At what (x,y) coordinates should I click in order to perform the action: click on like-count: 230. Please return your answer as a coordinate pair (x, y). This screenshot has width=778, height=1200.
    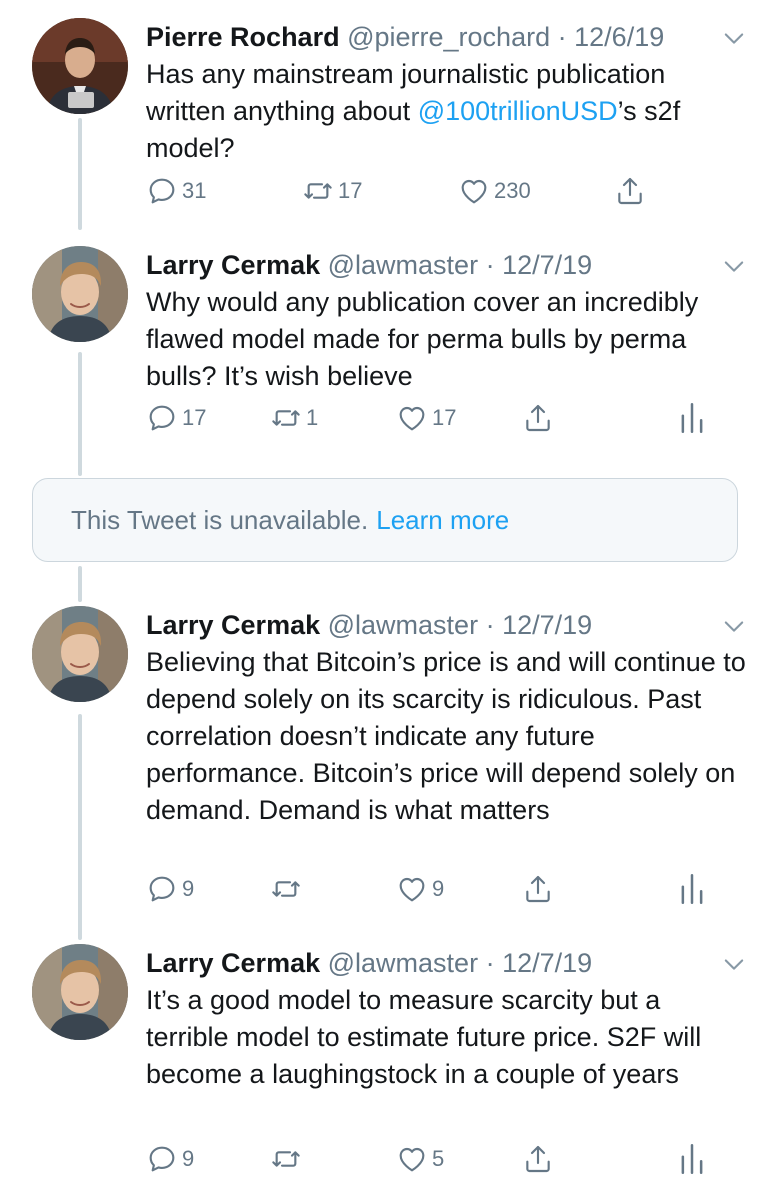
    Looking at the image, I should click on (512, 190).